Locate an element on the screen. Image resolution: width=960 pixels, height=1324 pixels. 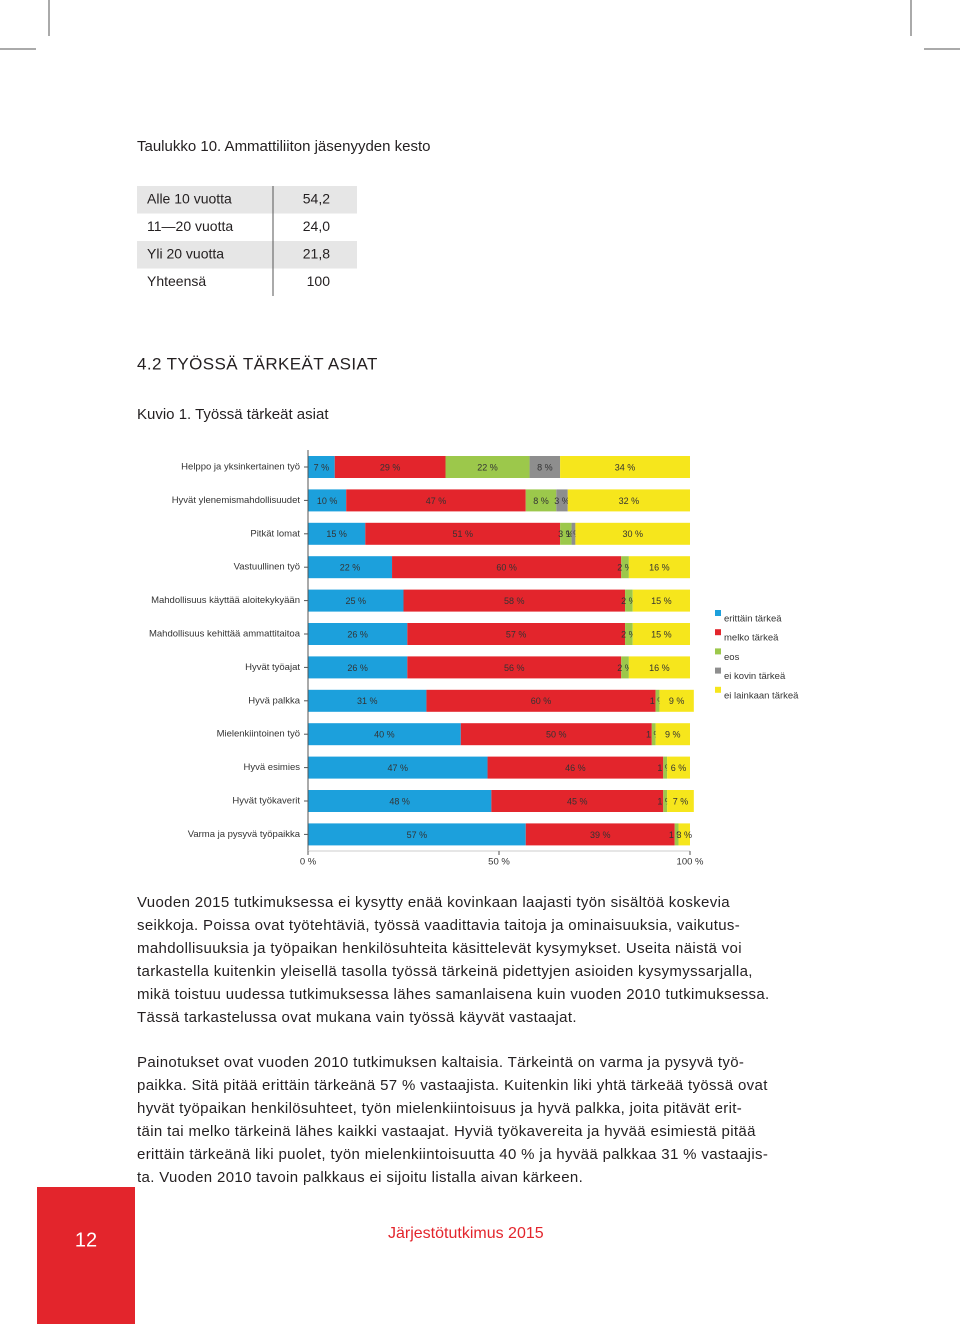
value-label: 46 % is located at coordinates (575, 768).